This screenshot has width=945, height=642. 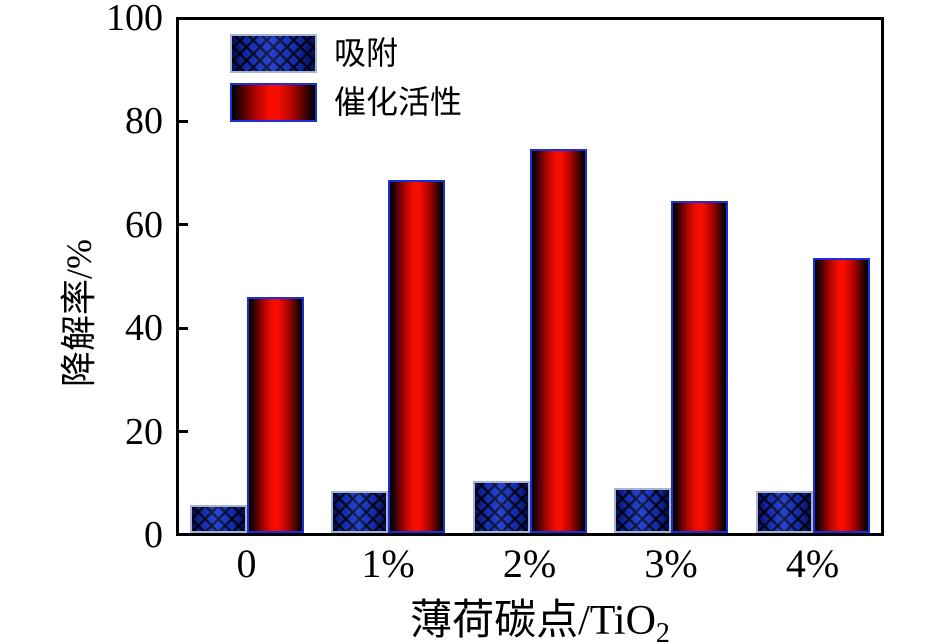 I want to click on y-tick-label: 100, so click(x=134, y=19).